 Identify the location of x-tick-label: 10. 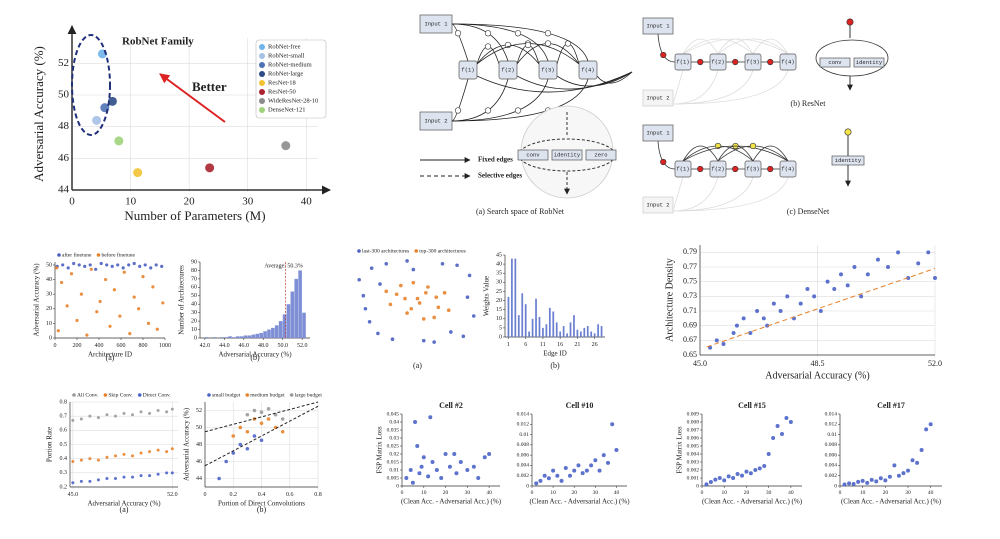
(553, 493).